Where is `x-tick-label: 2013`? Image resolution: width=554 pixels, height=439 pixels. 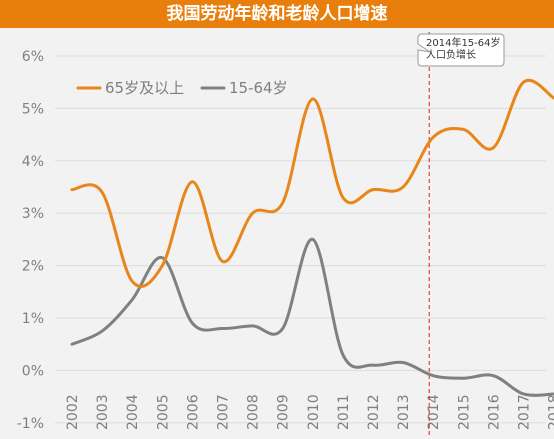 x-tick-label: 2013 is located at coordinates (404, 412).